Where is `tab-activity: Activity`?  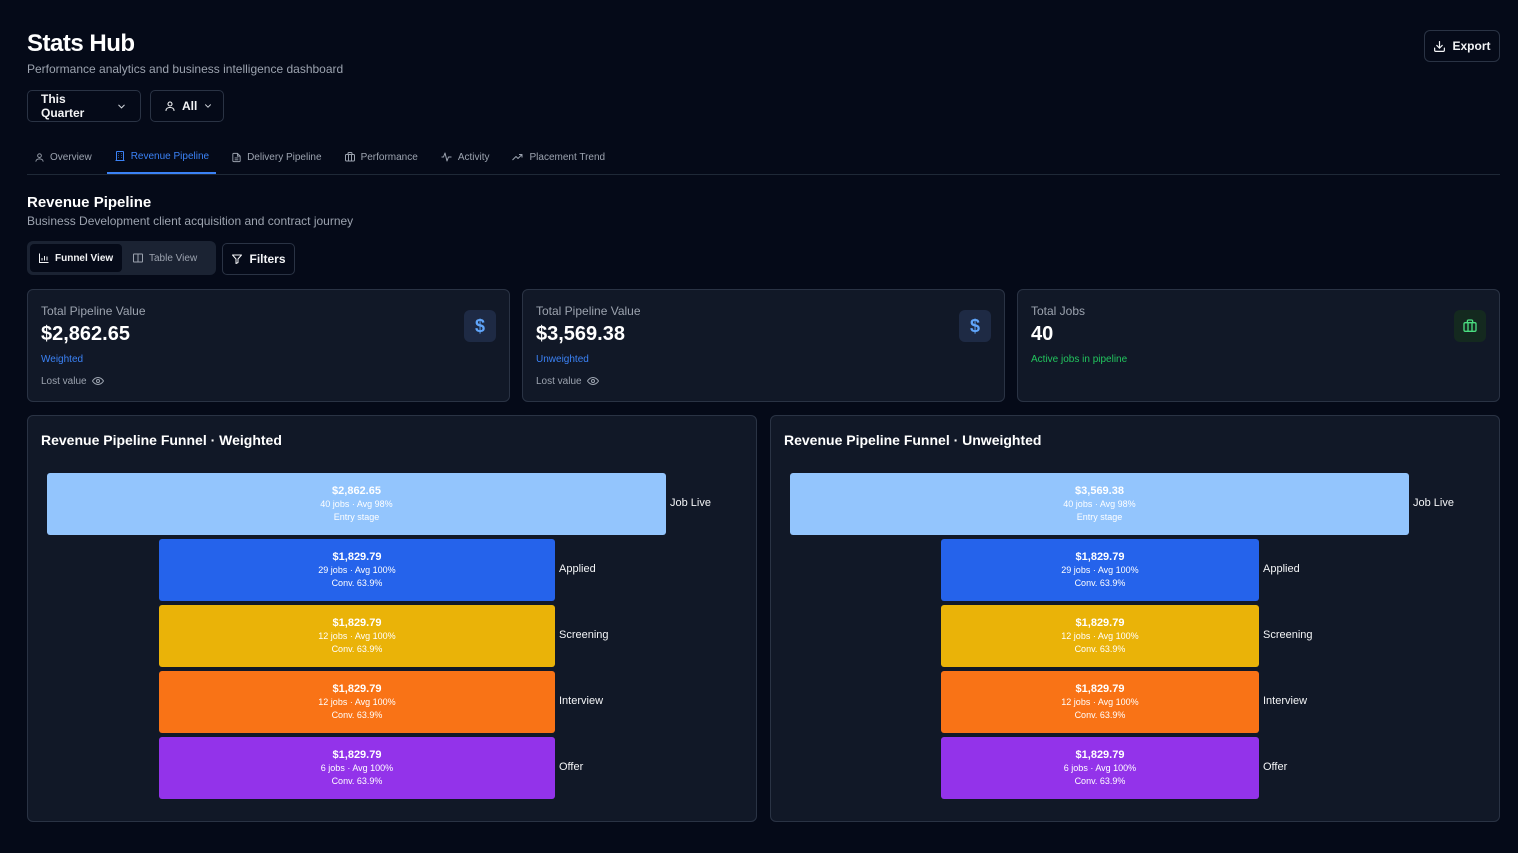
tab-activity: Activity is located at coordinates (465, 157).